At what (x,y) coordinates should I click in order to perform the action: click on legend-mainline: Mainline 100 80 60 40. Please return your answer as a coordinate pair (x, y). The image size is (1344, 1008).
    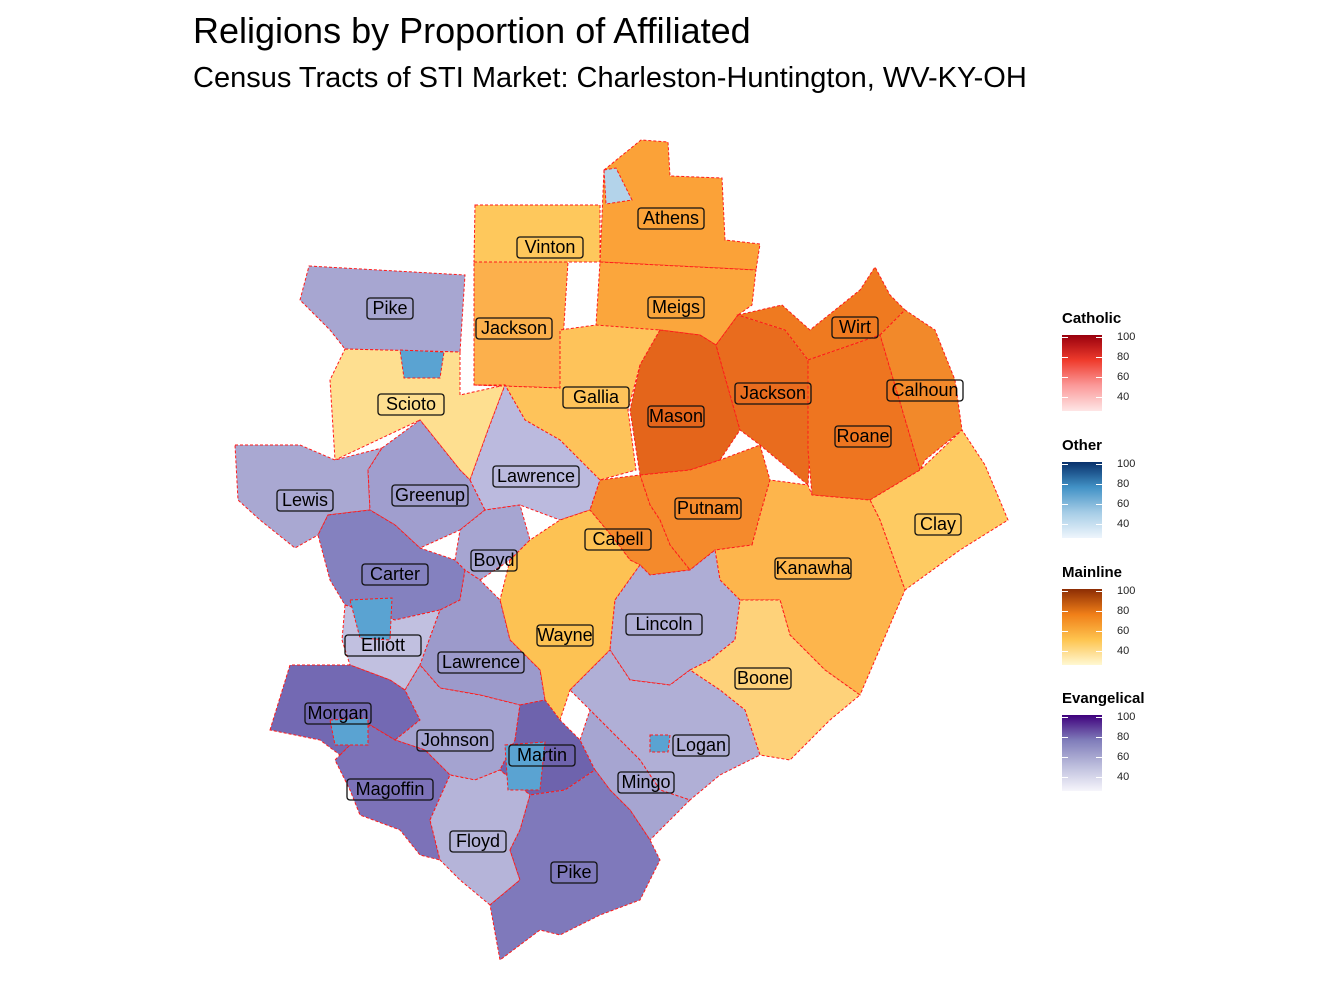
    Looking at the image, I should click on (1122, 614).